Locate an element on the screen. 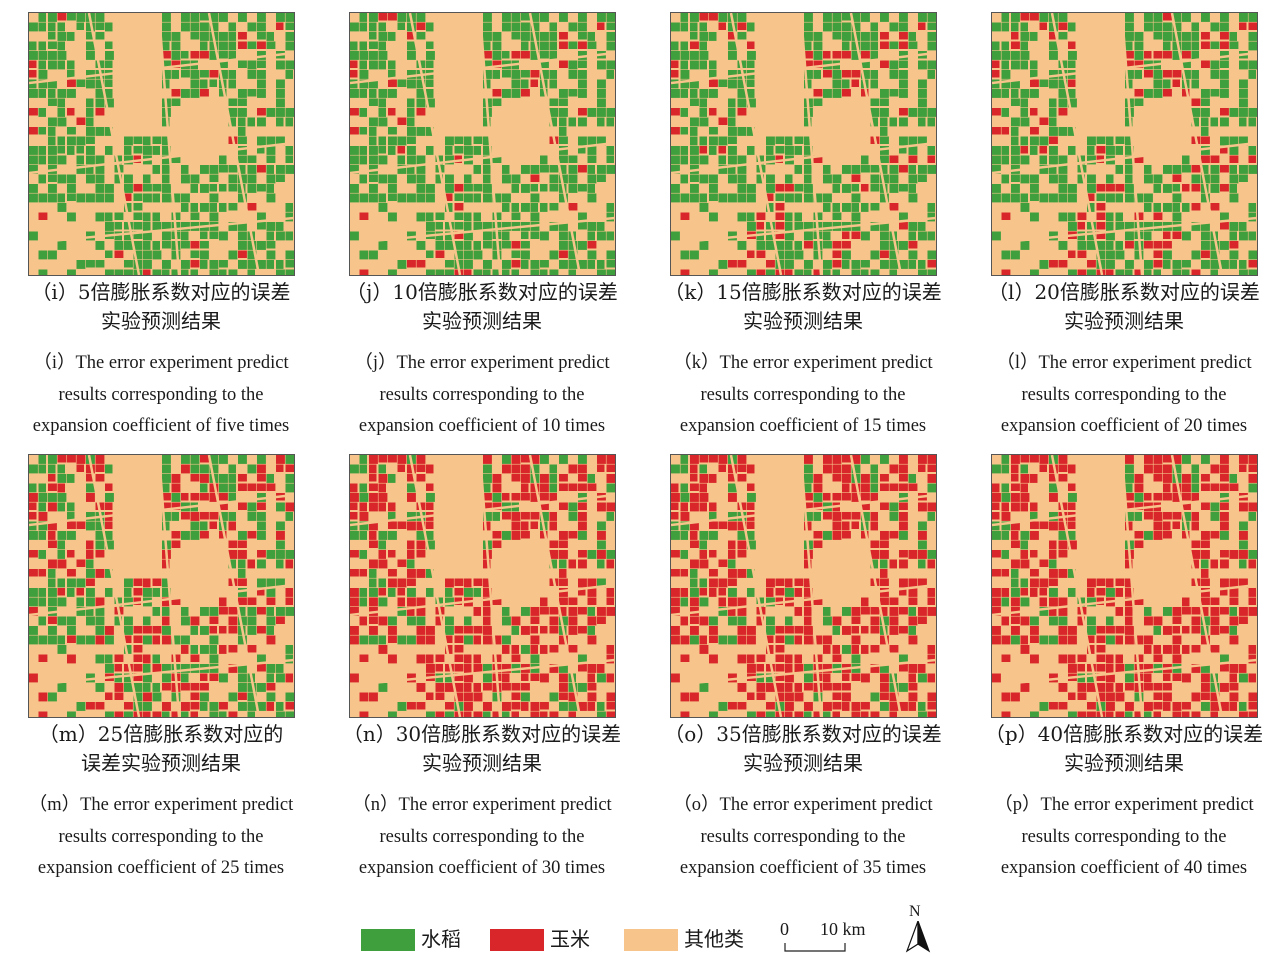 The width and height of the screenshot is (1278, 954). legend-swatch-rice is located at coordinates (388, 940).